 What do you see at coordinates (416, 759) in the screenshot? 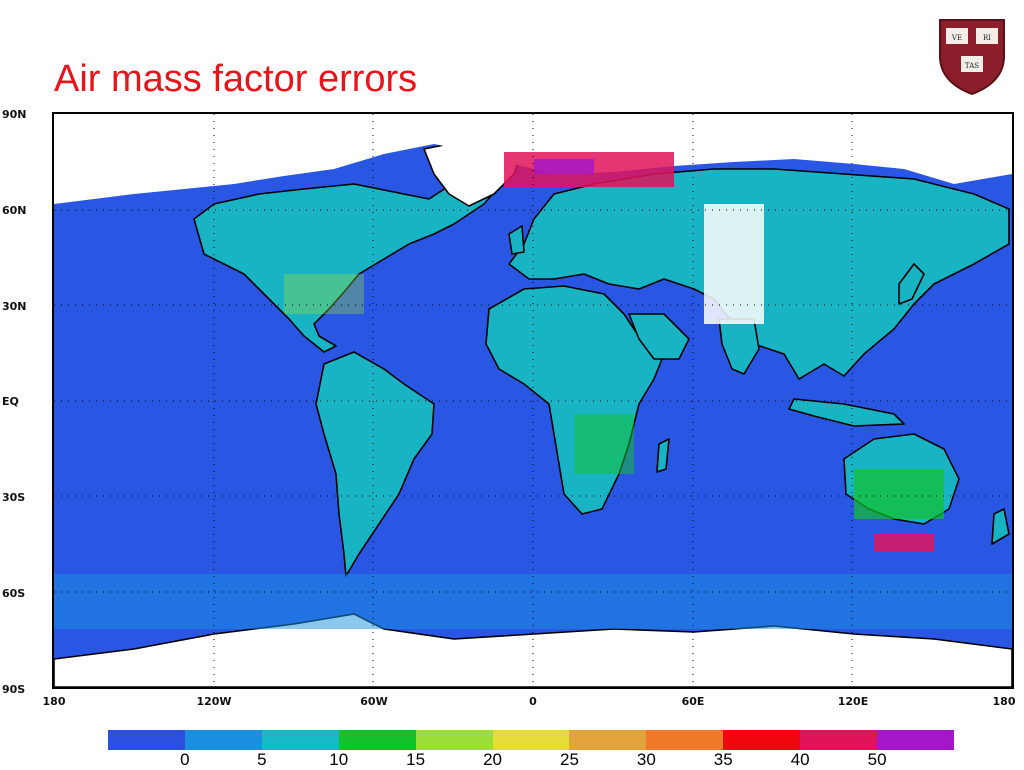
I see `colorbar-label-3: 15` at bounding box center [416, 759].